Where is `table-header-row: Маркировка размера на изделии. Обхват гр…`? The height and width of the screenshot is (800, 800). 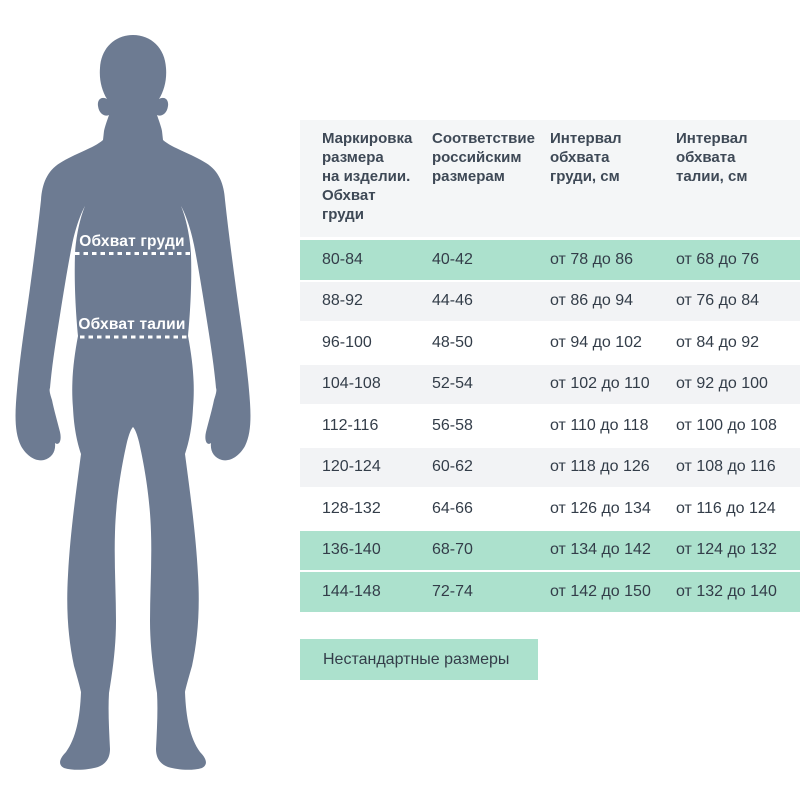
table-header-row: Маркировка размера на изделии. Обхват гр… is located at coordinates (550, 178).